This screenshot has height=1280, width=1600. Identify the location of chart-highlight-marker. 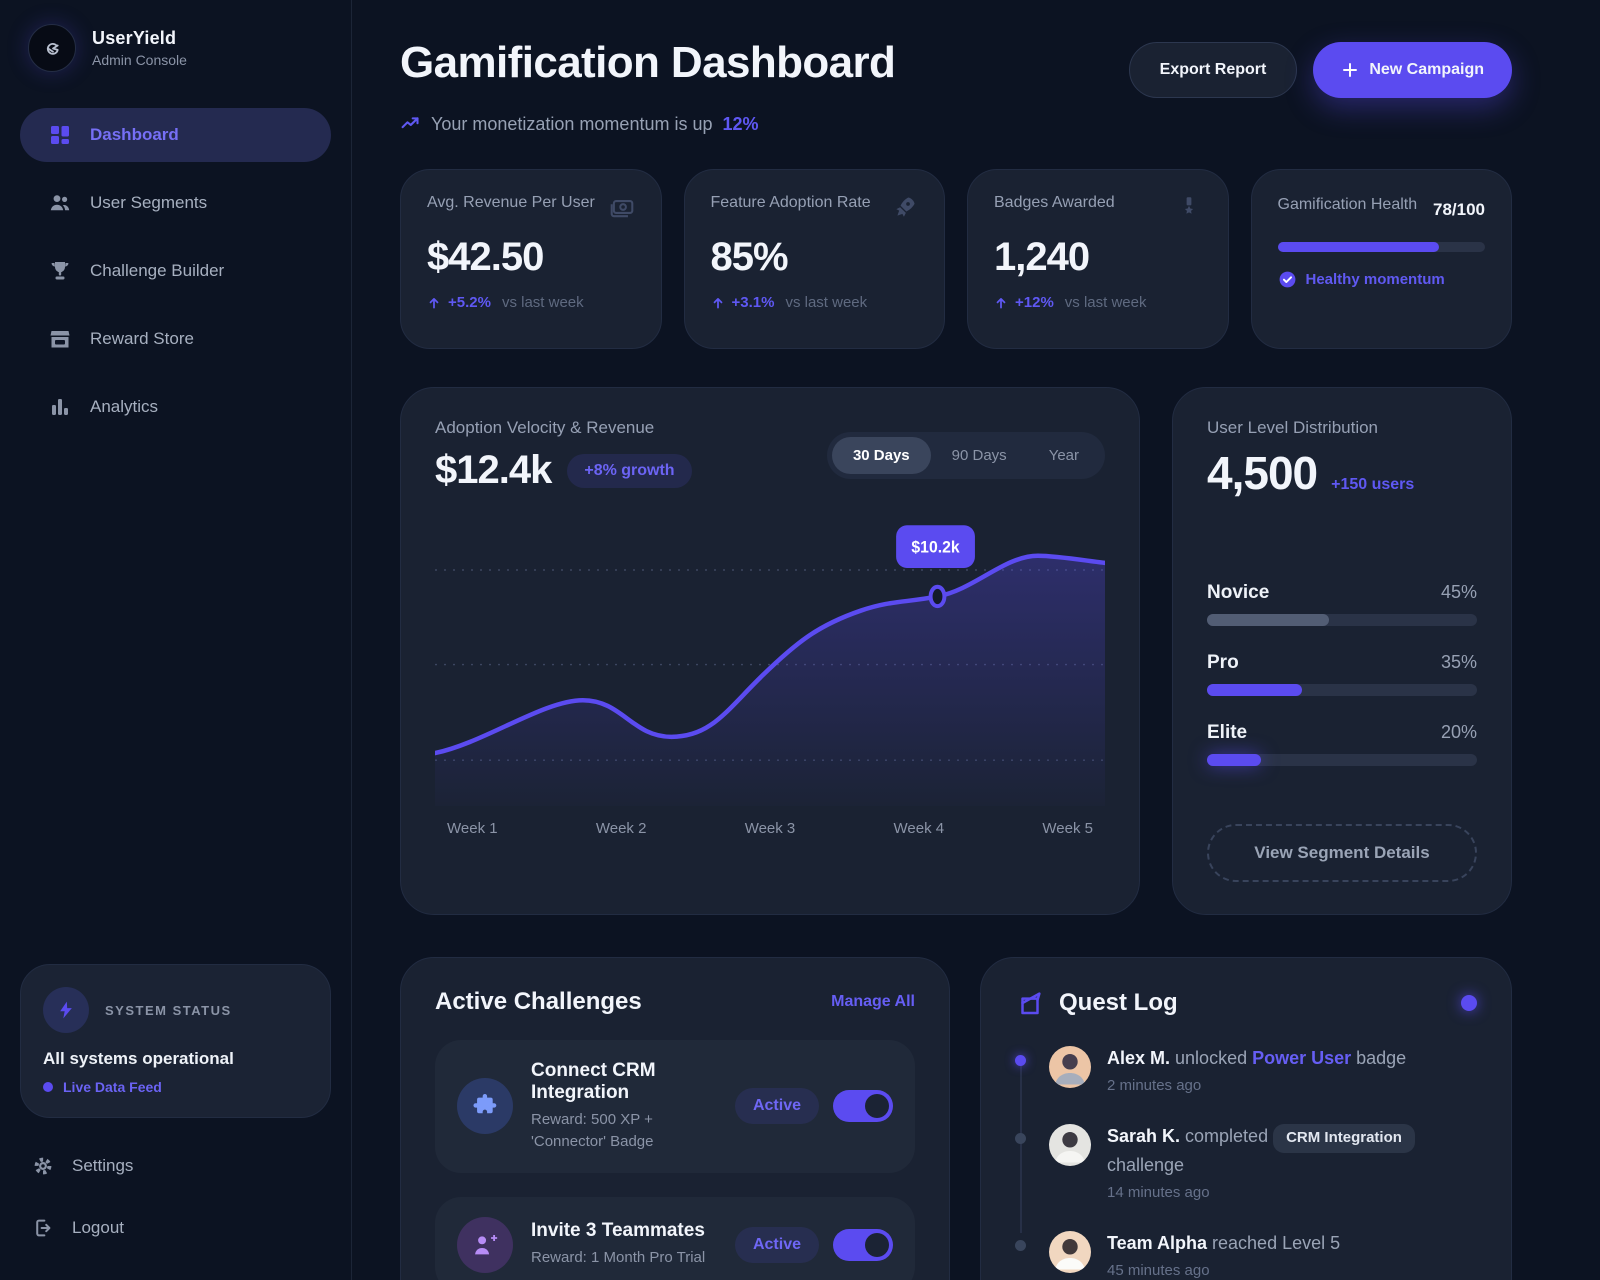
(937, 596).